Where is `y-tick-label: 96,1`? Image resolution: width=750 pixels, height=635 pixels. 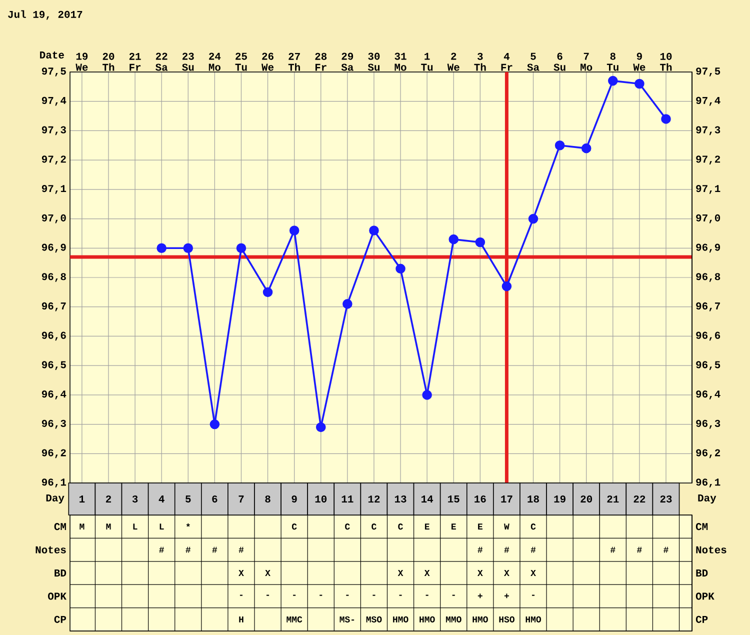
y-tick-label: 96,1 is located at coordinates (54, 483).